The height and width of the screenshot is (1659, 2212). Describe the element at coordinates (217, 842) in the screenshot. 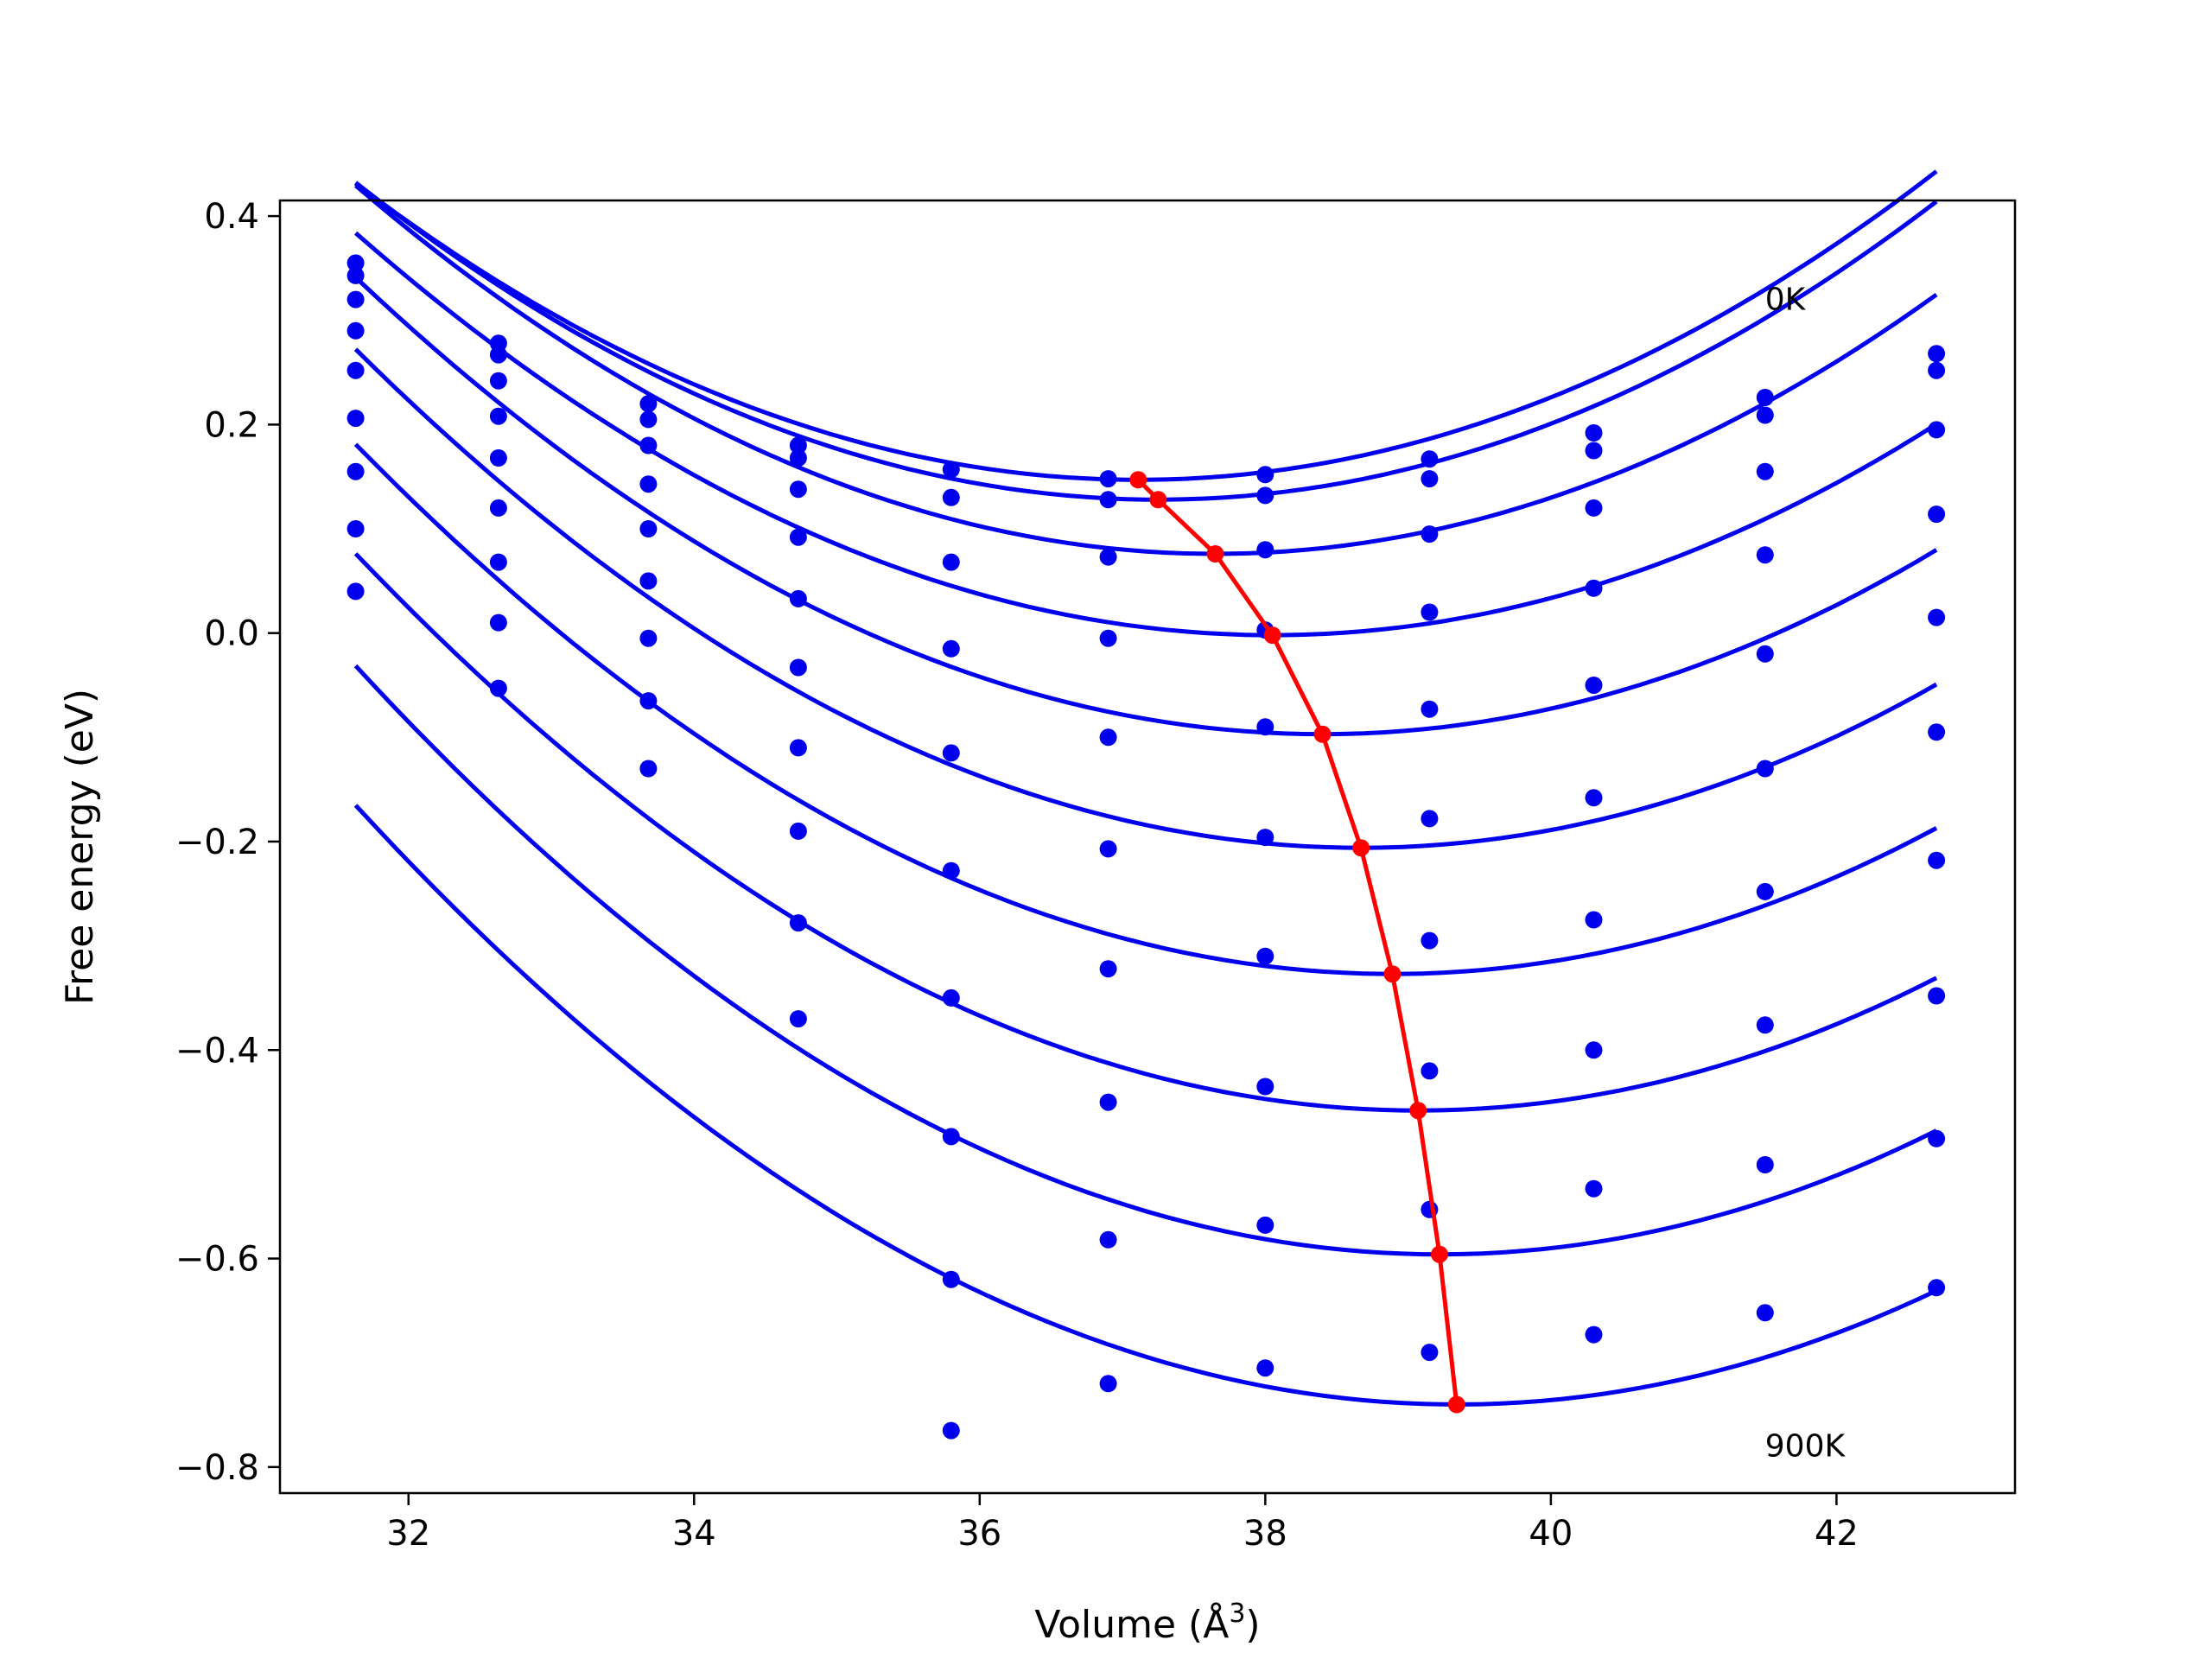

I see `y-tick-label: −0.2` at that location.